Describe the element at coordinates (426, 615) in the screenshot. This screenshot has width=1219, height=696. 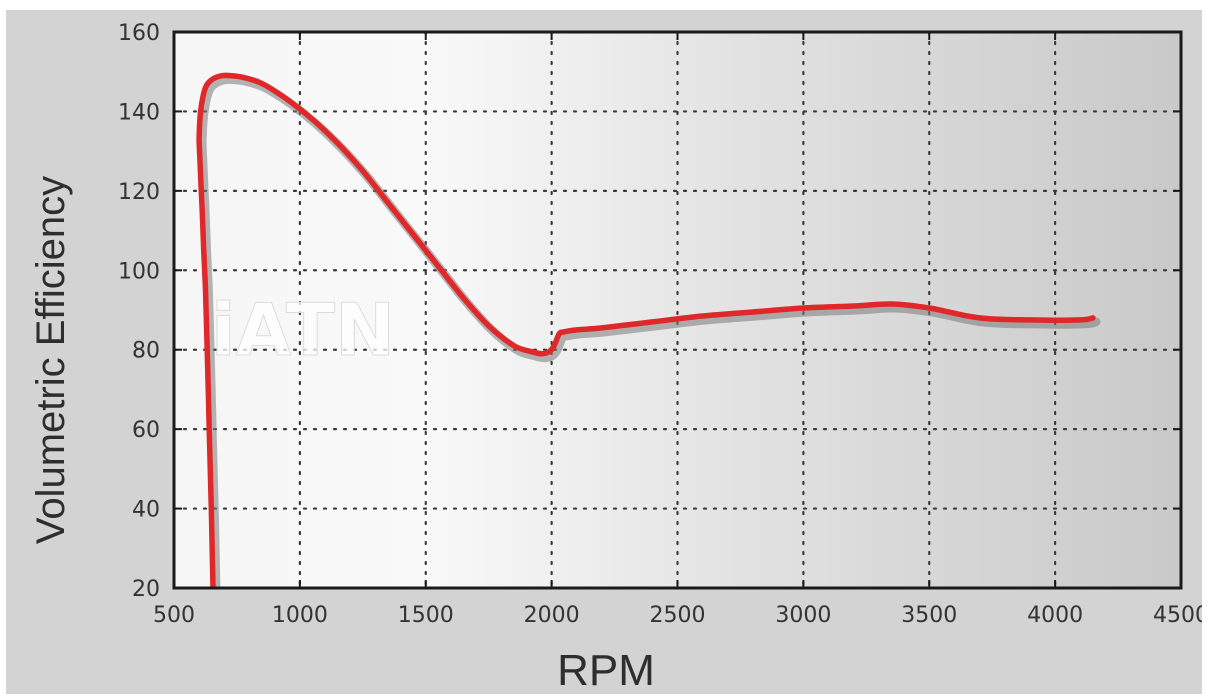
I see `x-tick-label: 1500` at that location.